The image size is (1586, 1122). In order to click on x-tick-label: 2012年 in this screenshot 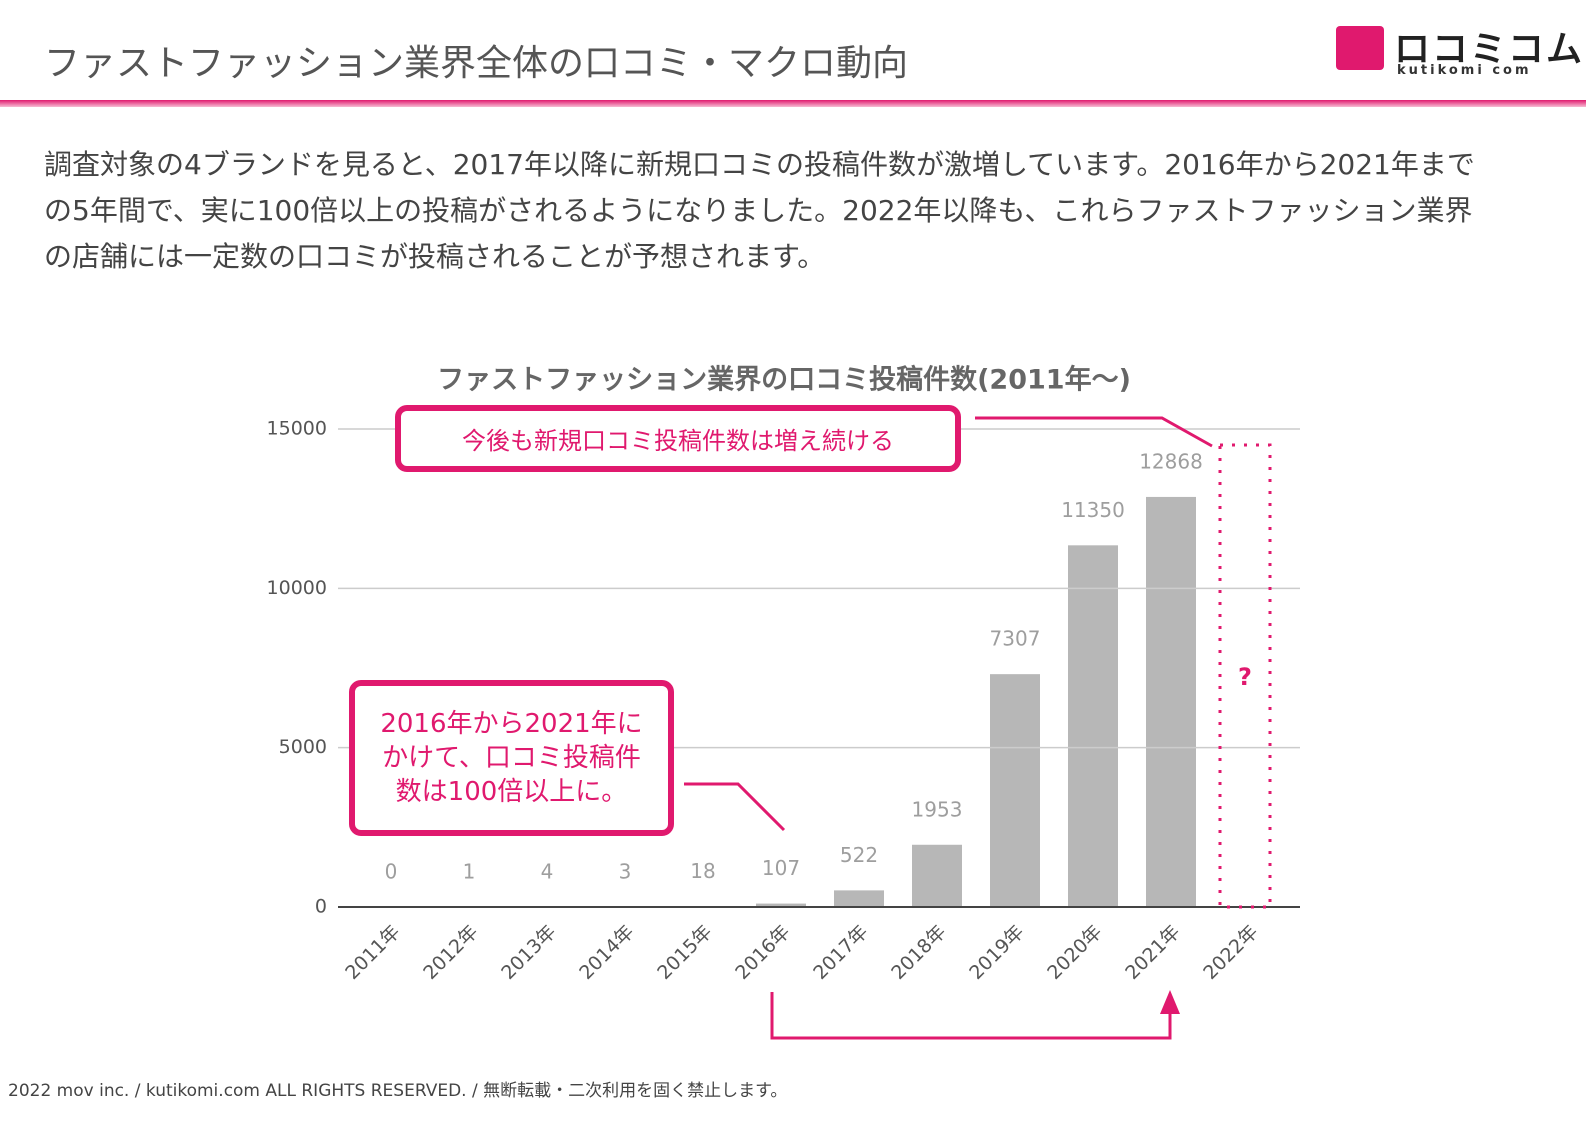, I will do `click(450, 952)`.